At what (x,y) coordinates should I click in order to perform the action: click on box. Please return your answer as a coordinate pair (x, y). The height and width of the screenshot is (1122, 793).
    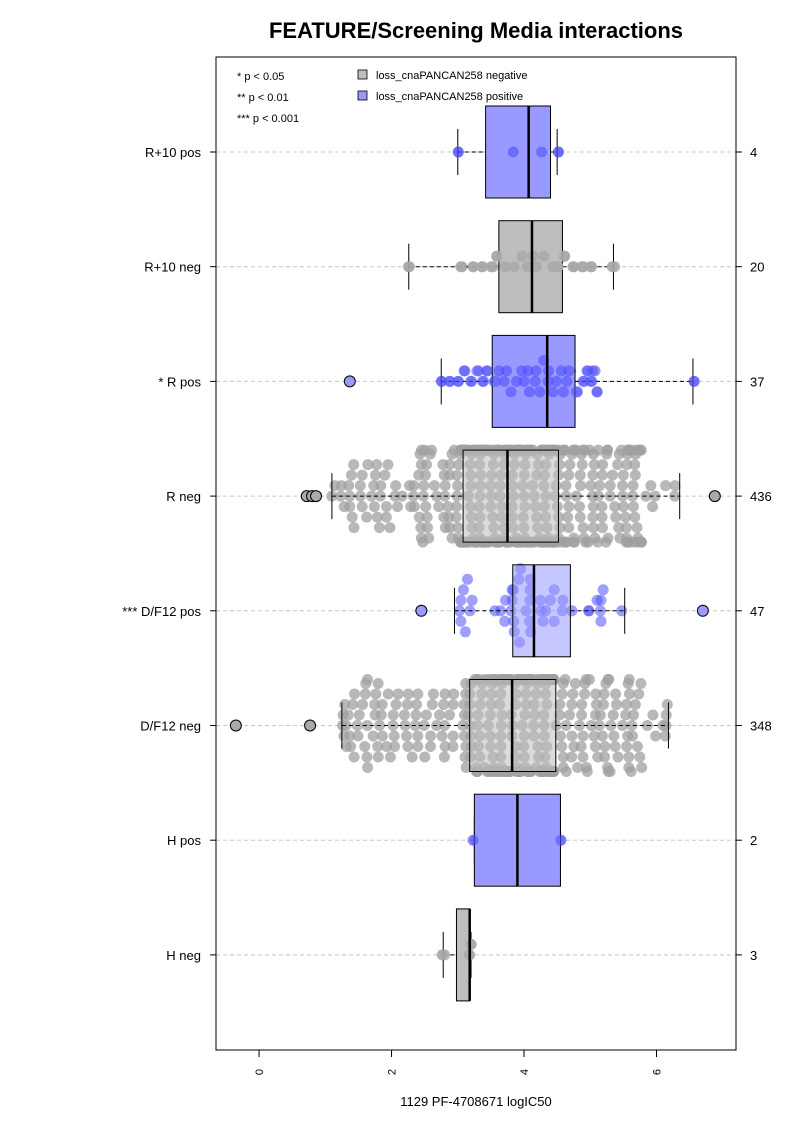
    Looking at the image, I should click on (541, 611).